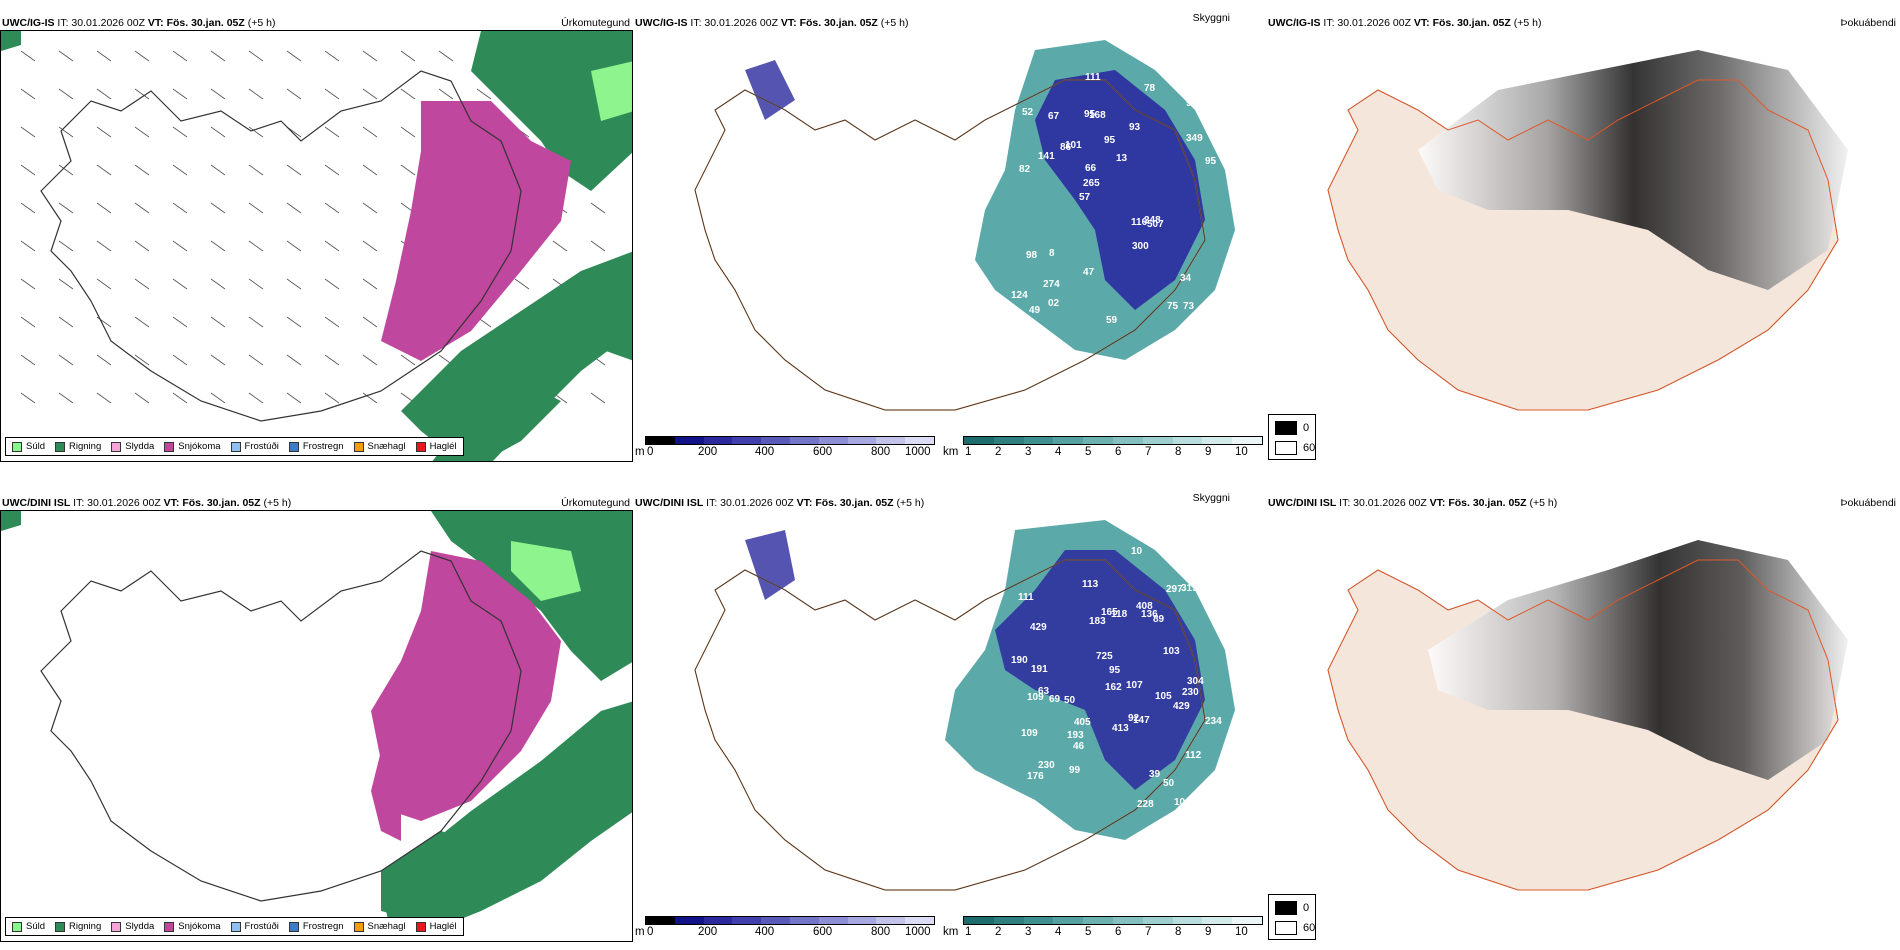 This screenshot has width=1900, height=950. What do you see at coordinates (281, 246) in the screenshot?
I see `iceland-coastline` at bounding box center [281, 246].